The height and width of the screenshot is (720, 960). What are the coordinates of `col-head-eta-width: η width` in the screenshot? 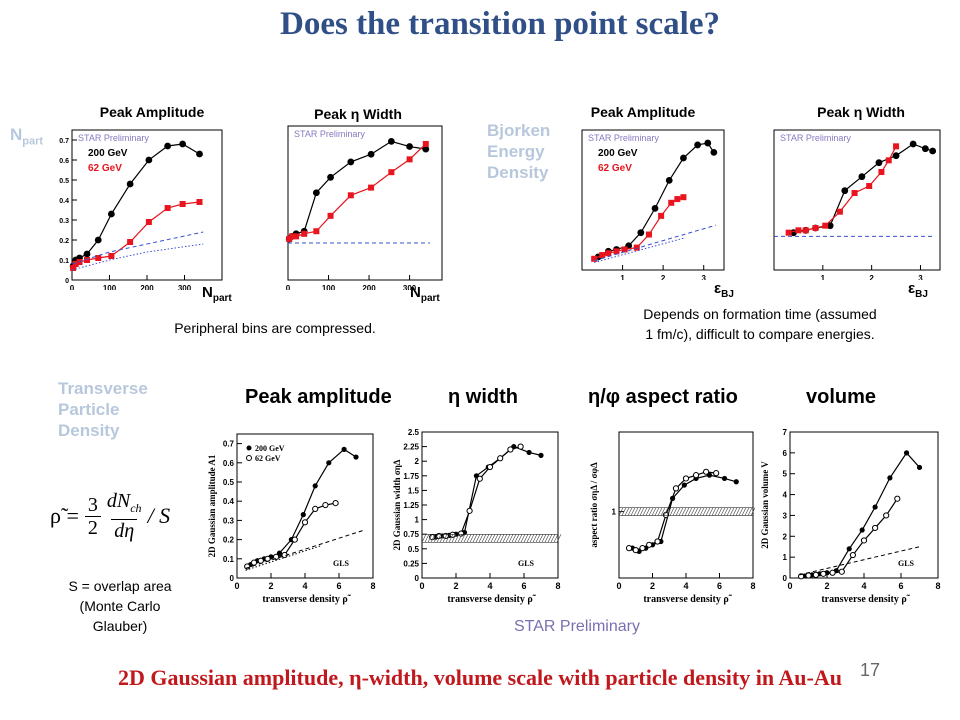 It's located at (483, 397).